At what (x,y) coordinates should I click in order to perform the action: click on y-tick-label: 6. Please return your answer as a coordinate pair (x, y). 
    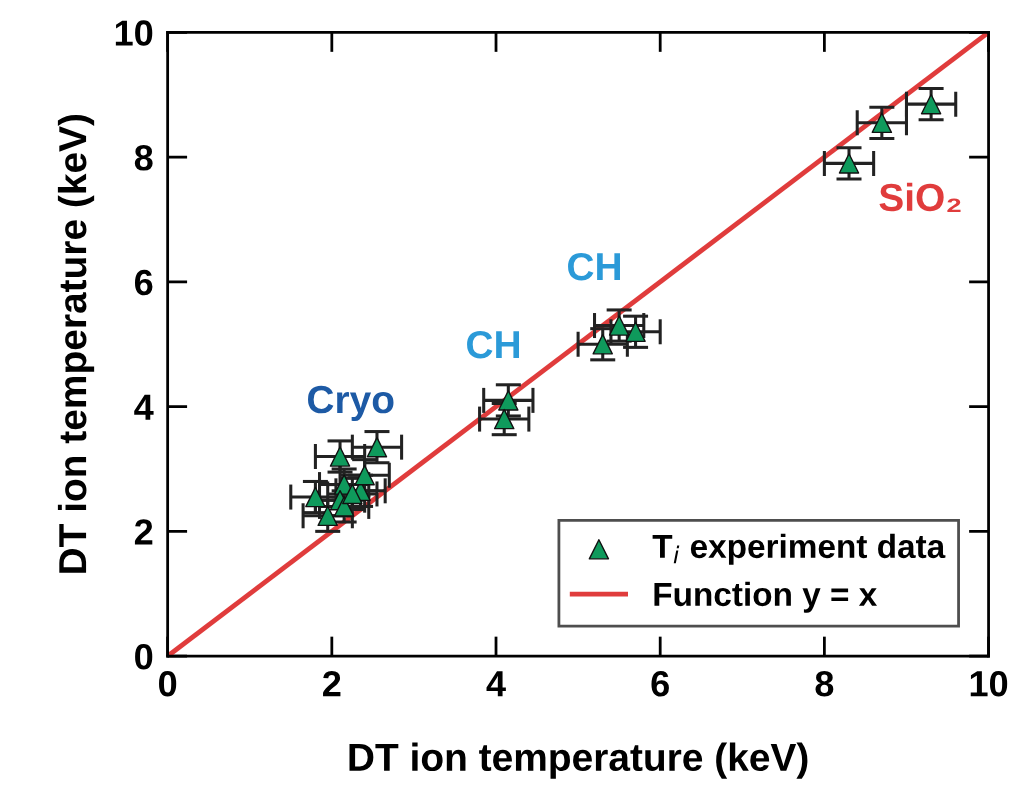
    Looking at the image, I should click on (143, 282).